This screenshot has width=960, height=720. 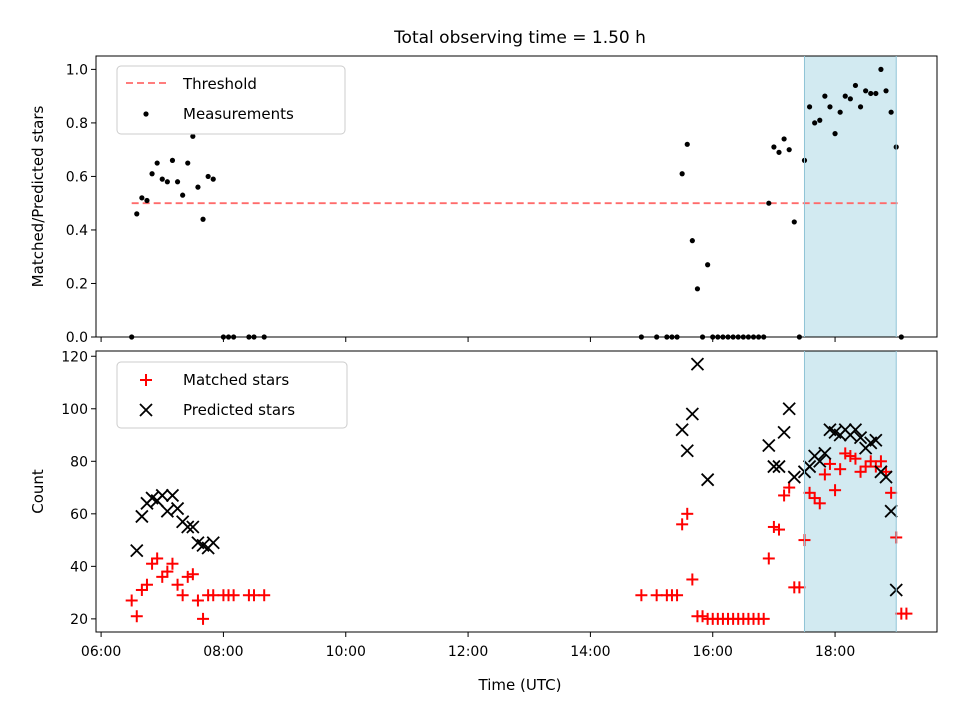 I want to click on y-tick-label: 80, so click(x=79, y=462).